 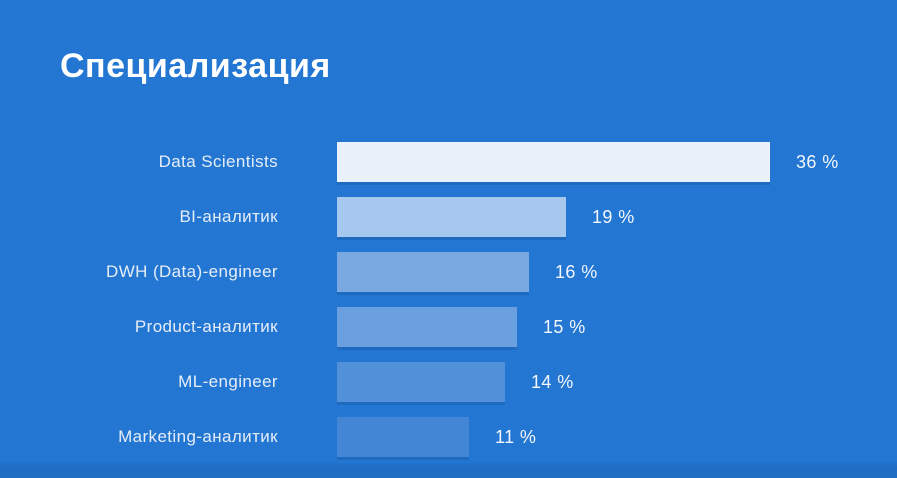 I want to click on bar-area: 16 %, so click(x=467, y=272).